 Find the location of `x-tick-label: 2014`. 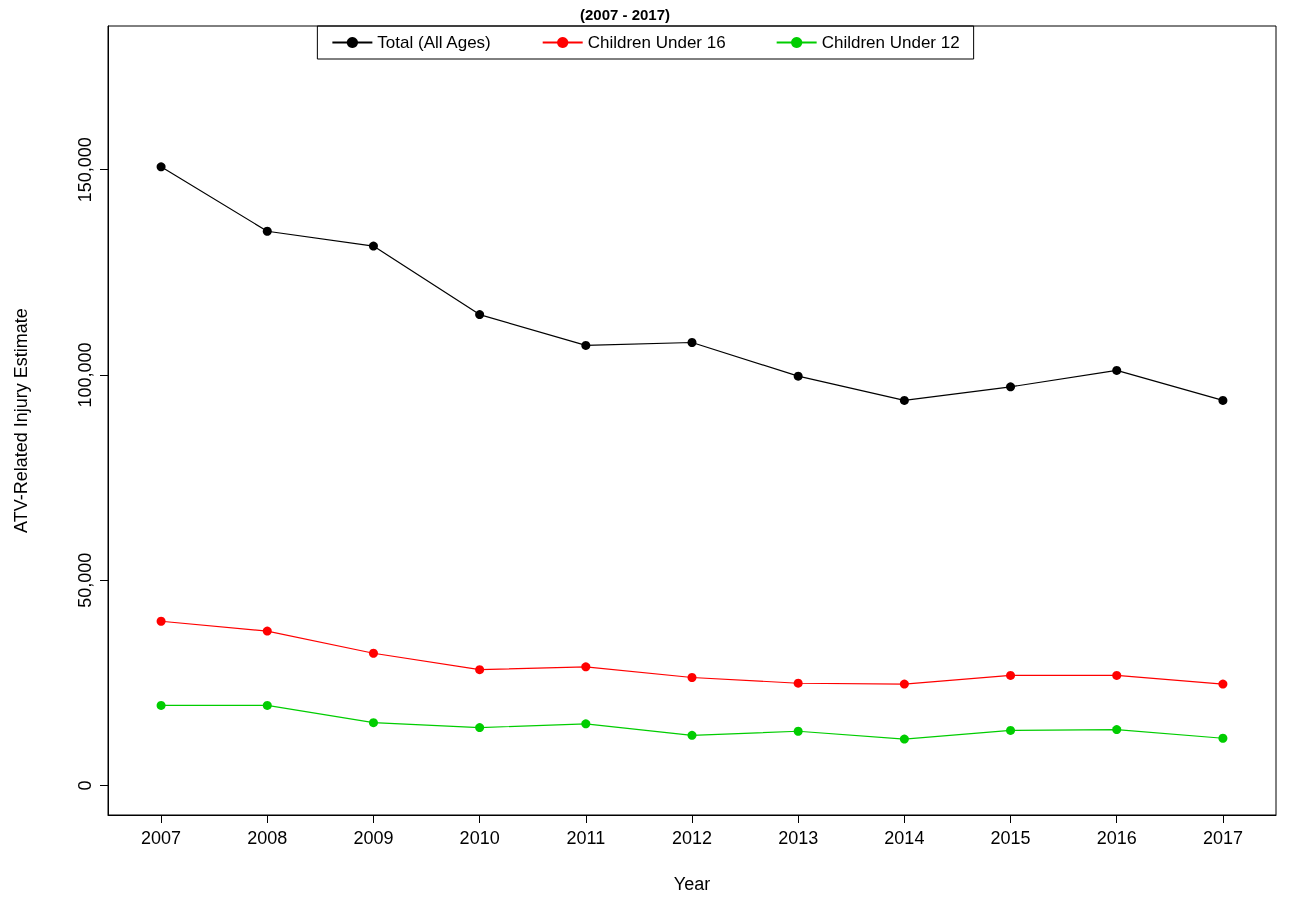

x-tick-label: 2014 is located at coordinates (904, 838).